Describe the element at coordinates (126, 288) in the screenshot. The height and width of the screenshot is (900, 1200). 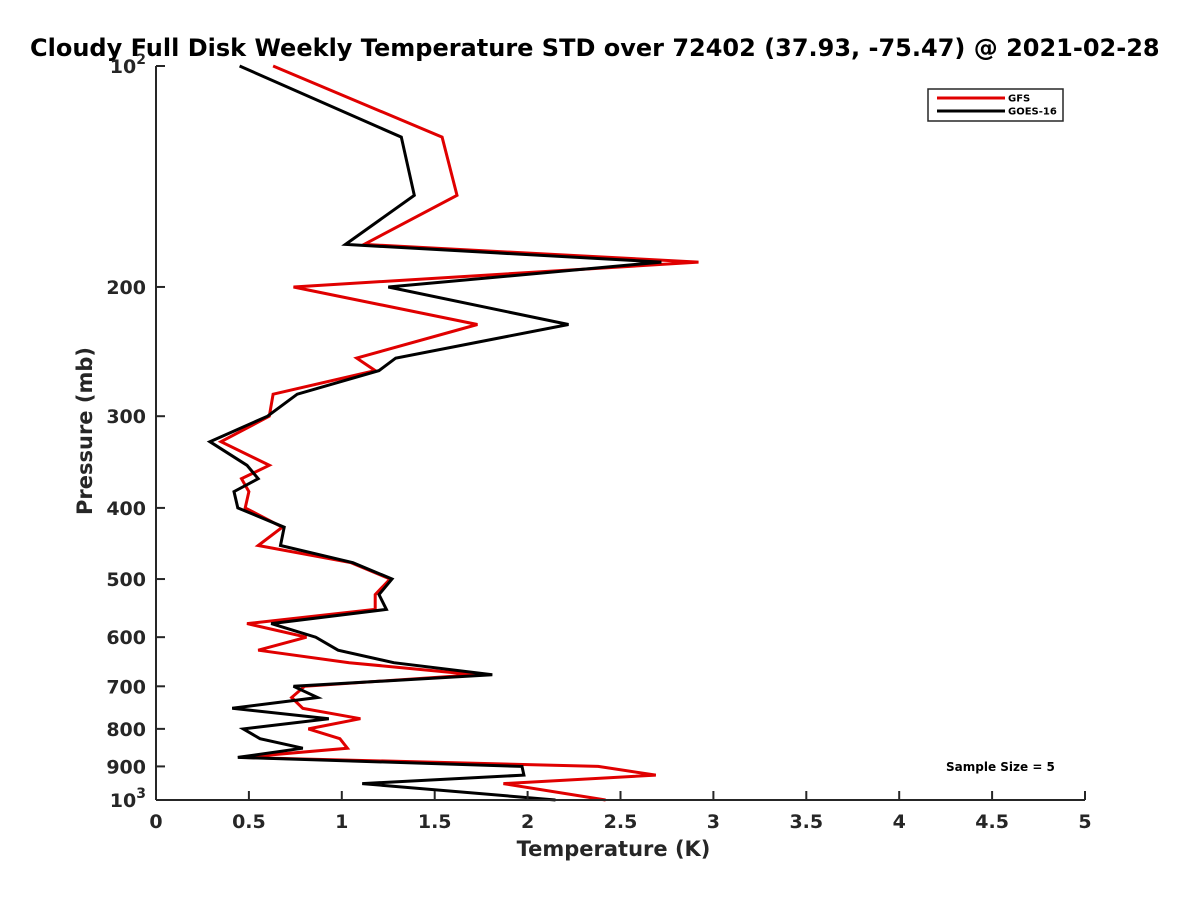
I see `y-tick-label: 200` at that location.